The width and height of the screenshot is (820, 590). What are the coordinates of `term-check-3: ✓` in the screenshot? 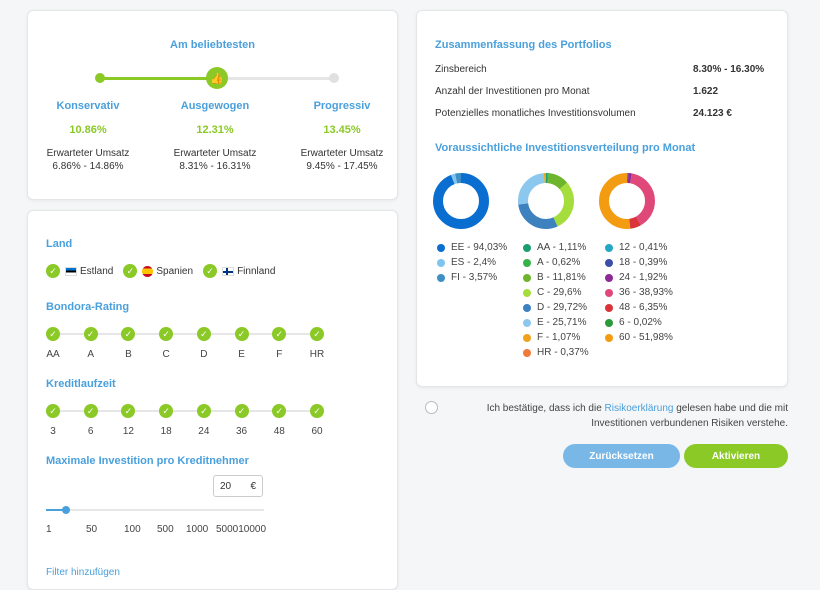 It's located at (53, 411).